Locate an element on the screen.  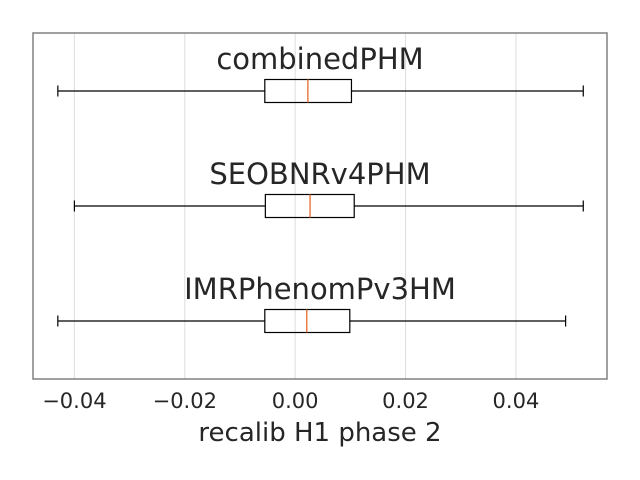
box-series: combinedPHM is located at coordinates (320, 73).